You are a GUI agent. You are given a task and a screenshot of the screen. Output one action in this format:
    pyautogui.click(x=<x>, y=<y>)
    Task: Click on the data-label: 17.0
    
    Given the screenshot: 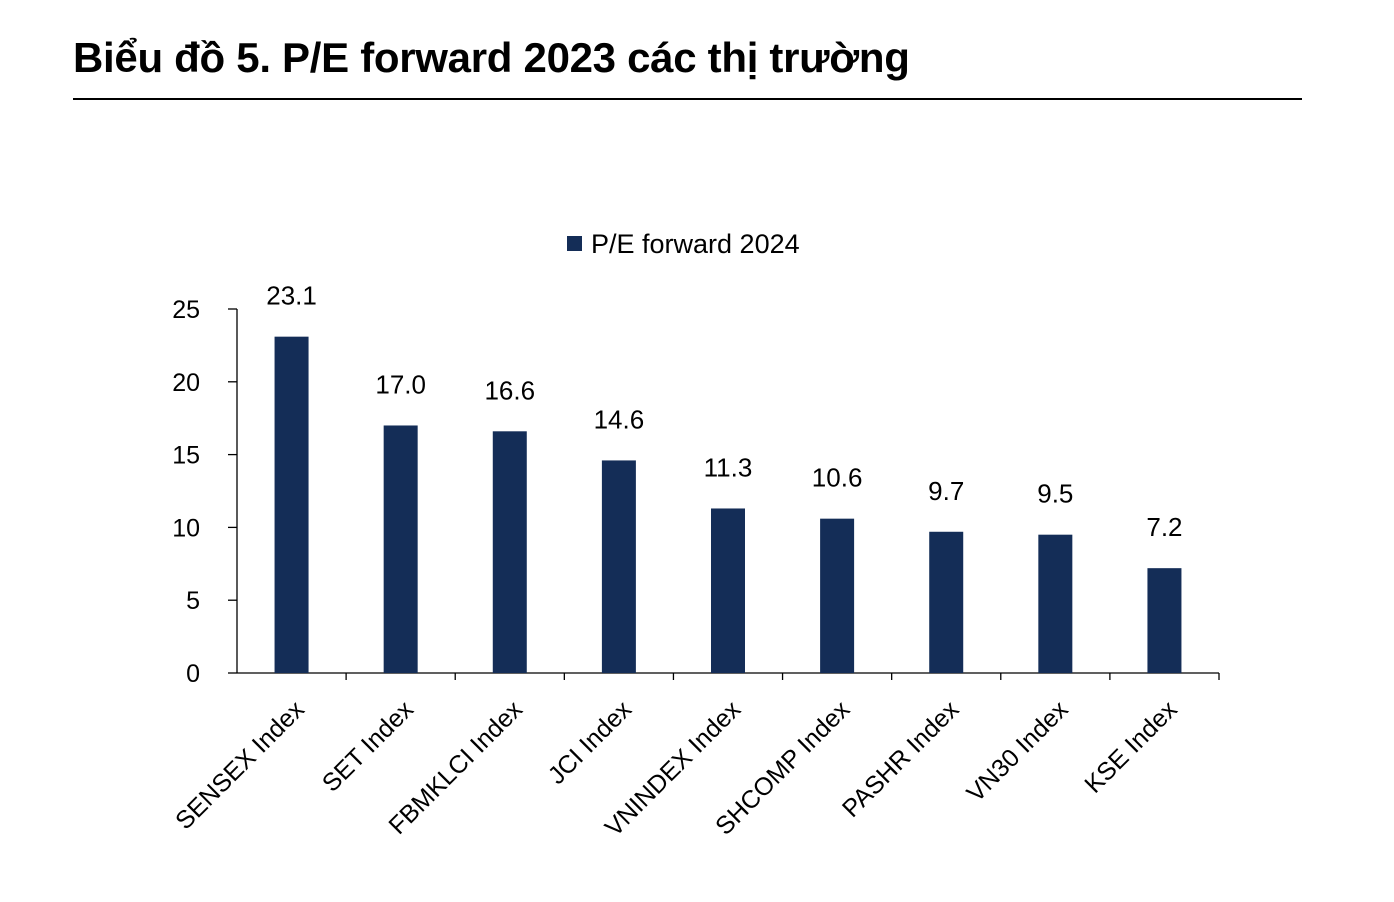 What is the action you would take?
    pyautogui.click(x=400, y=384)
    